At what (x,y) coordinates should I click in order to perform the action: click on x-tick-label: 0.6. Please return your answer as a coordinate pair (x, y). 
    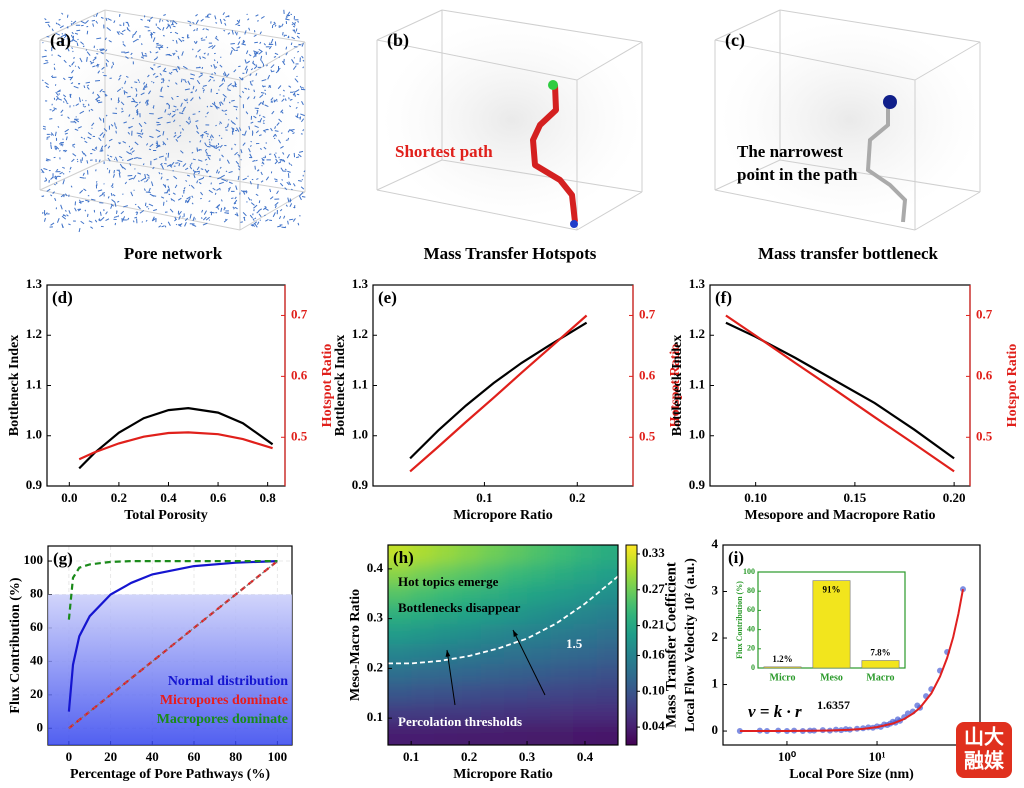
    Looking at the image, I should click on (218, 497).